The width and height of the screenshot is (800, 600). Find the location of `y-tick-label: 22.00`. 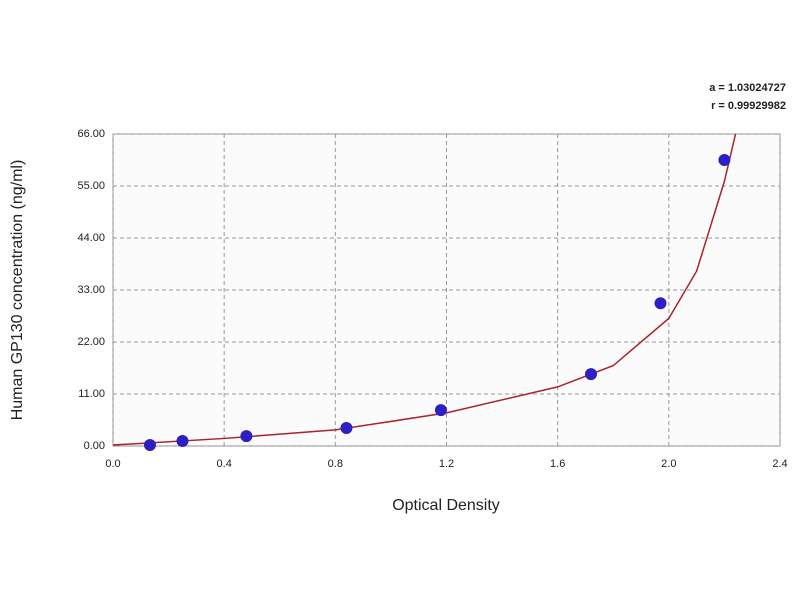

y-tick-label: 22.00 is located at coordinates (91, 342).